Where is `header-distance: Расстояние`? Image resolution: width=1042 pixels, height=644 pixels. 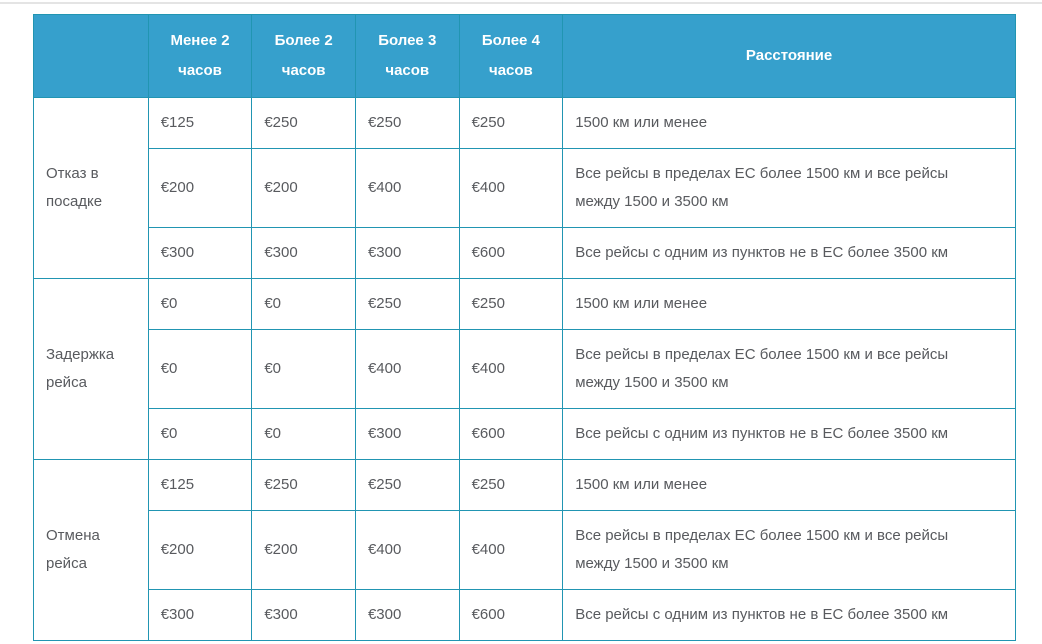
header-distance: Расстояние is located at coordinates (789, 56).